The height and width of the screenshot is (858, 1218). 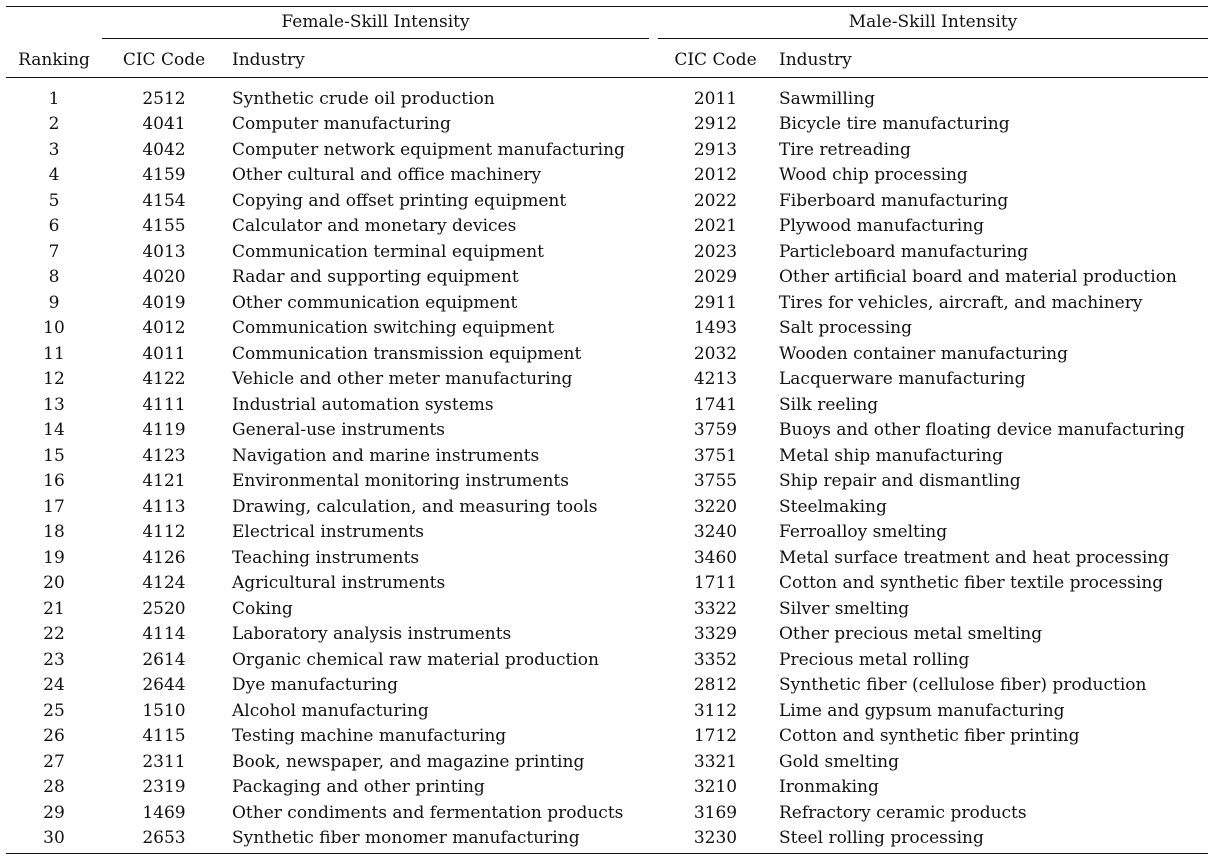 What do you see at coordinates (715, 251) in the screenshot?
I see `male-cic-code-cell: 2023` at bounding box center [715, 251].